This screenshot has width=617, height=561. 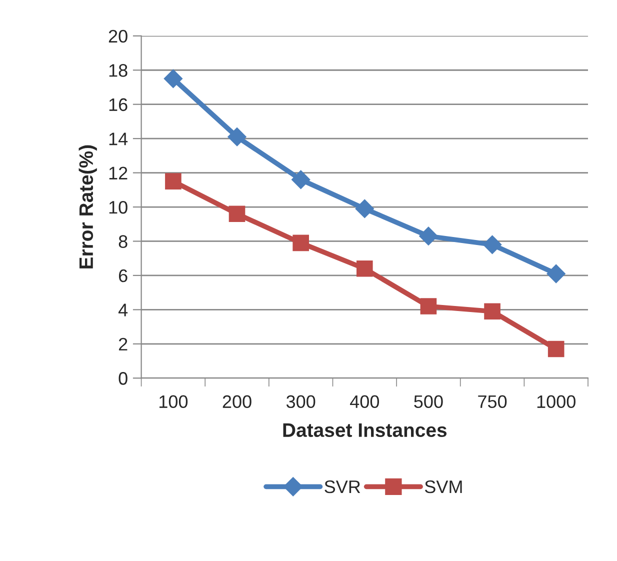 I want to click on legend-label: SVM, so click(x=443, y=487).